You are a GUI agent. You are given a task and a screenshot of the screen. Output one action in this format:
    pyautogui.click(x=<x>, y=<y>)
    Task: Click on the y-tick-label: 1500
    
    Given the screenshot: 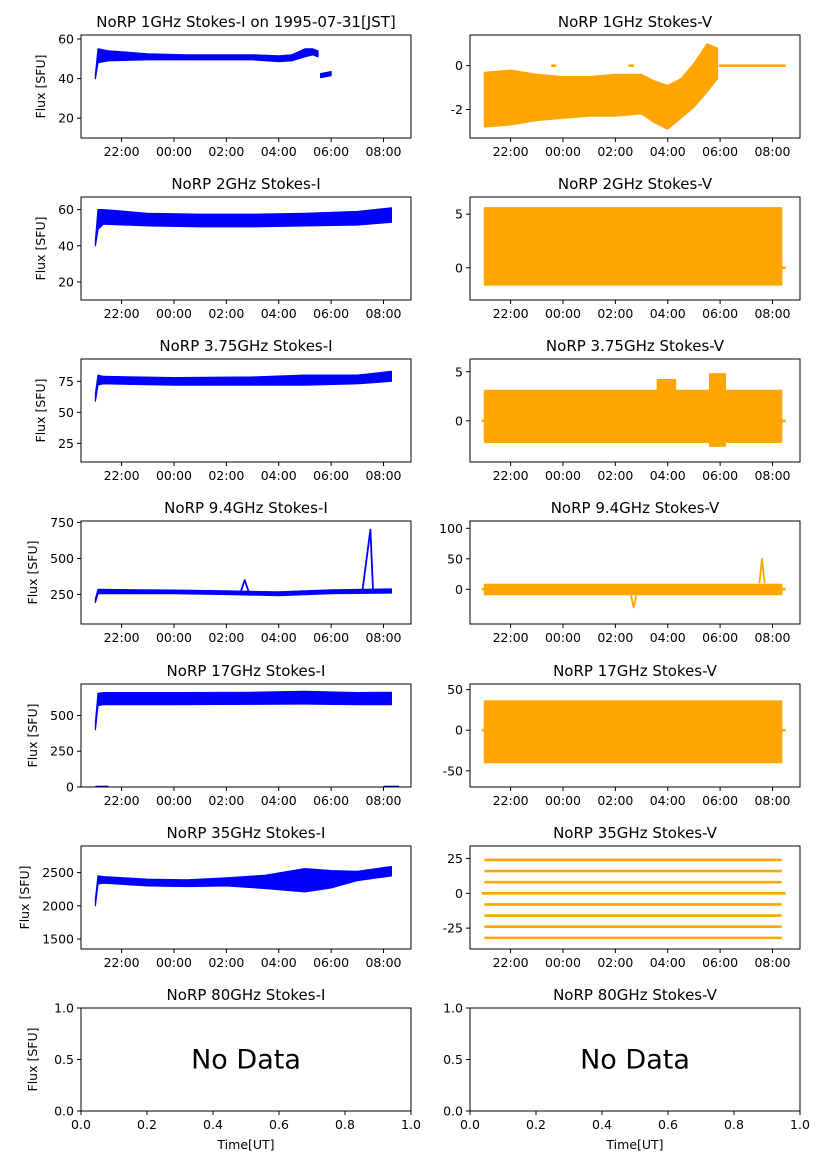 What is the action you would take?
    pyautogui.click(x=58, y=939)
    